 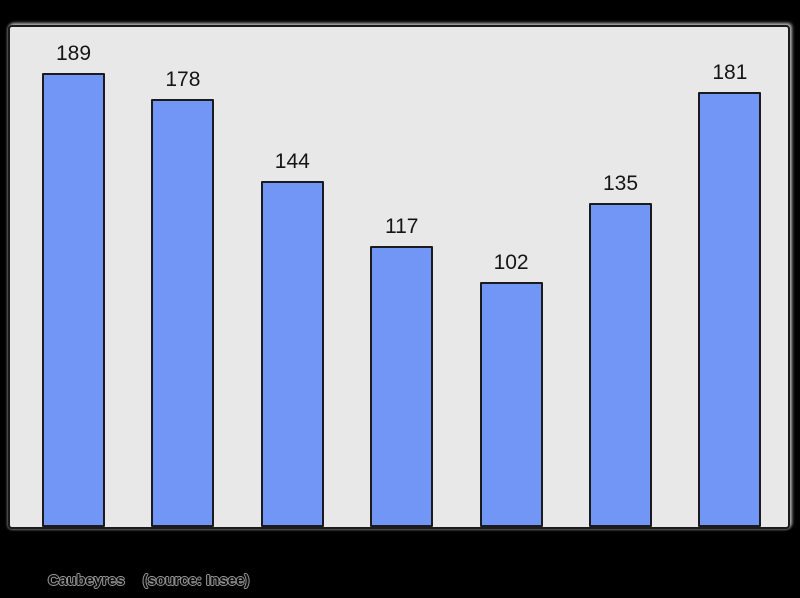 I want to click on caption-location: Caubeyres, so click(x=86, y=580).